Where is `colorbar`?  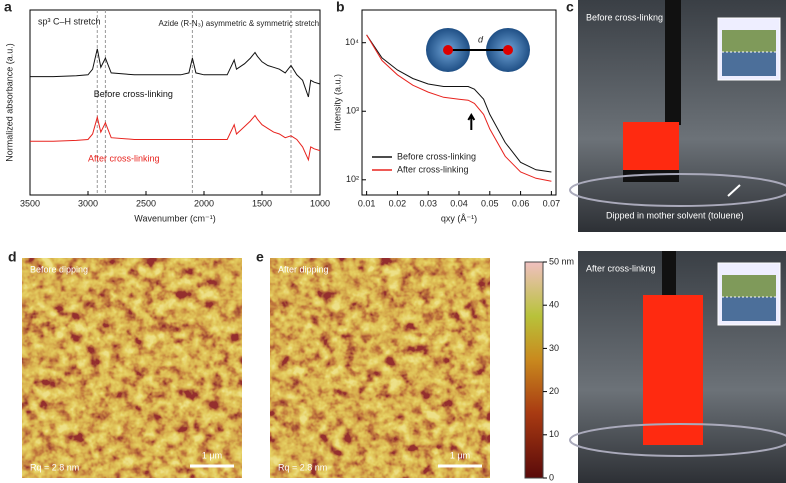
colorbar is located at coordinates (534, 370).